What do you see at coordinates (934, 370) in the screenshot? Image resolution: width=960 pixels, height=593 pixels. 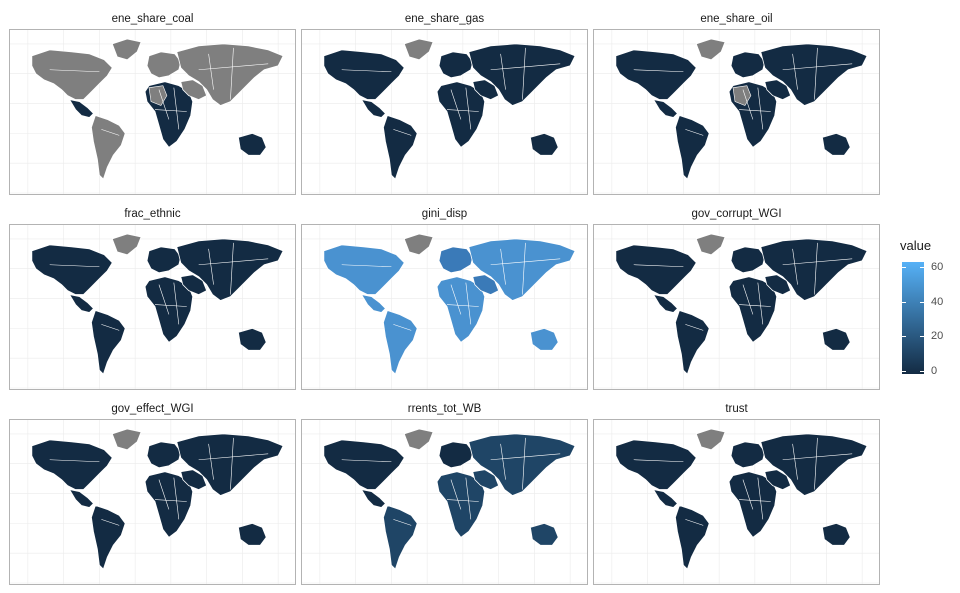 I see `legend-tick-label: 0` at bounding box center [934, 370].